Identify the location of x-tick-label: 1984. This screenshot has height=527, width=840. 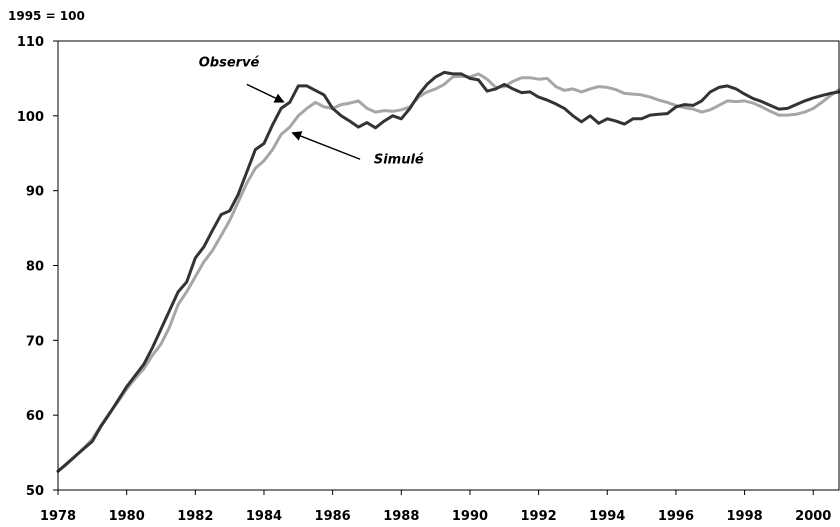
(264, 516).